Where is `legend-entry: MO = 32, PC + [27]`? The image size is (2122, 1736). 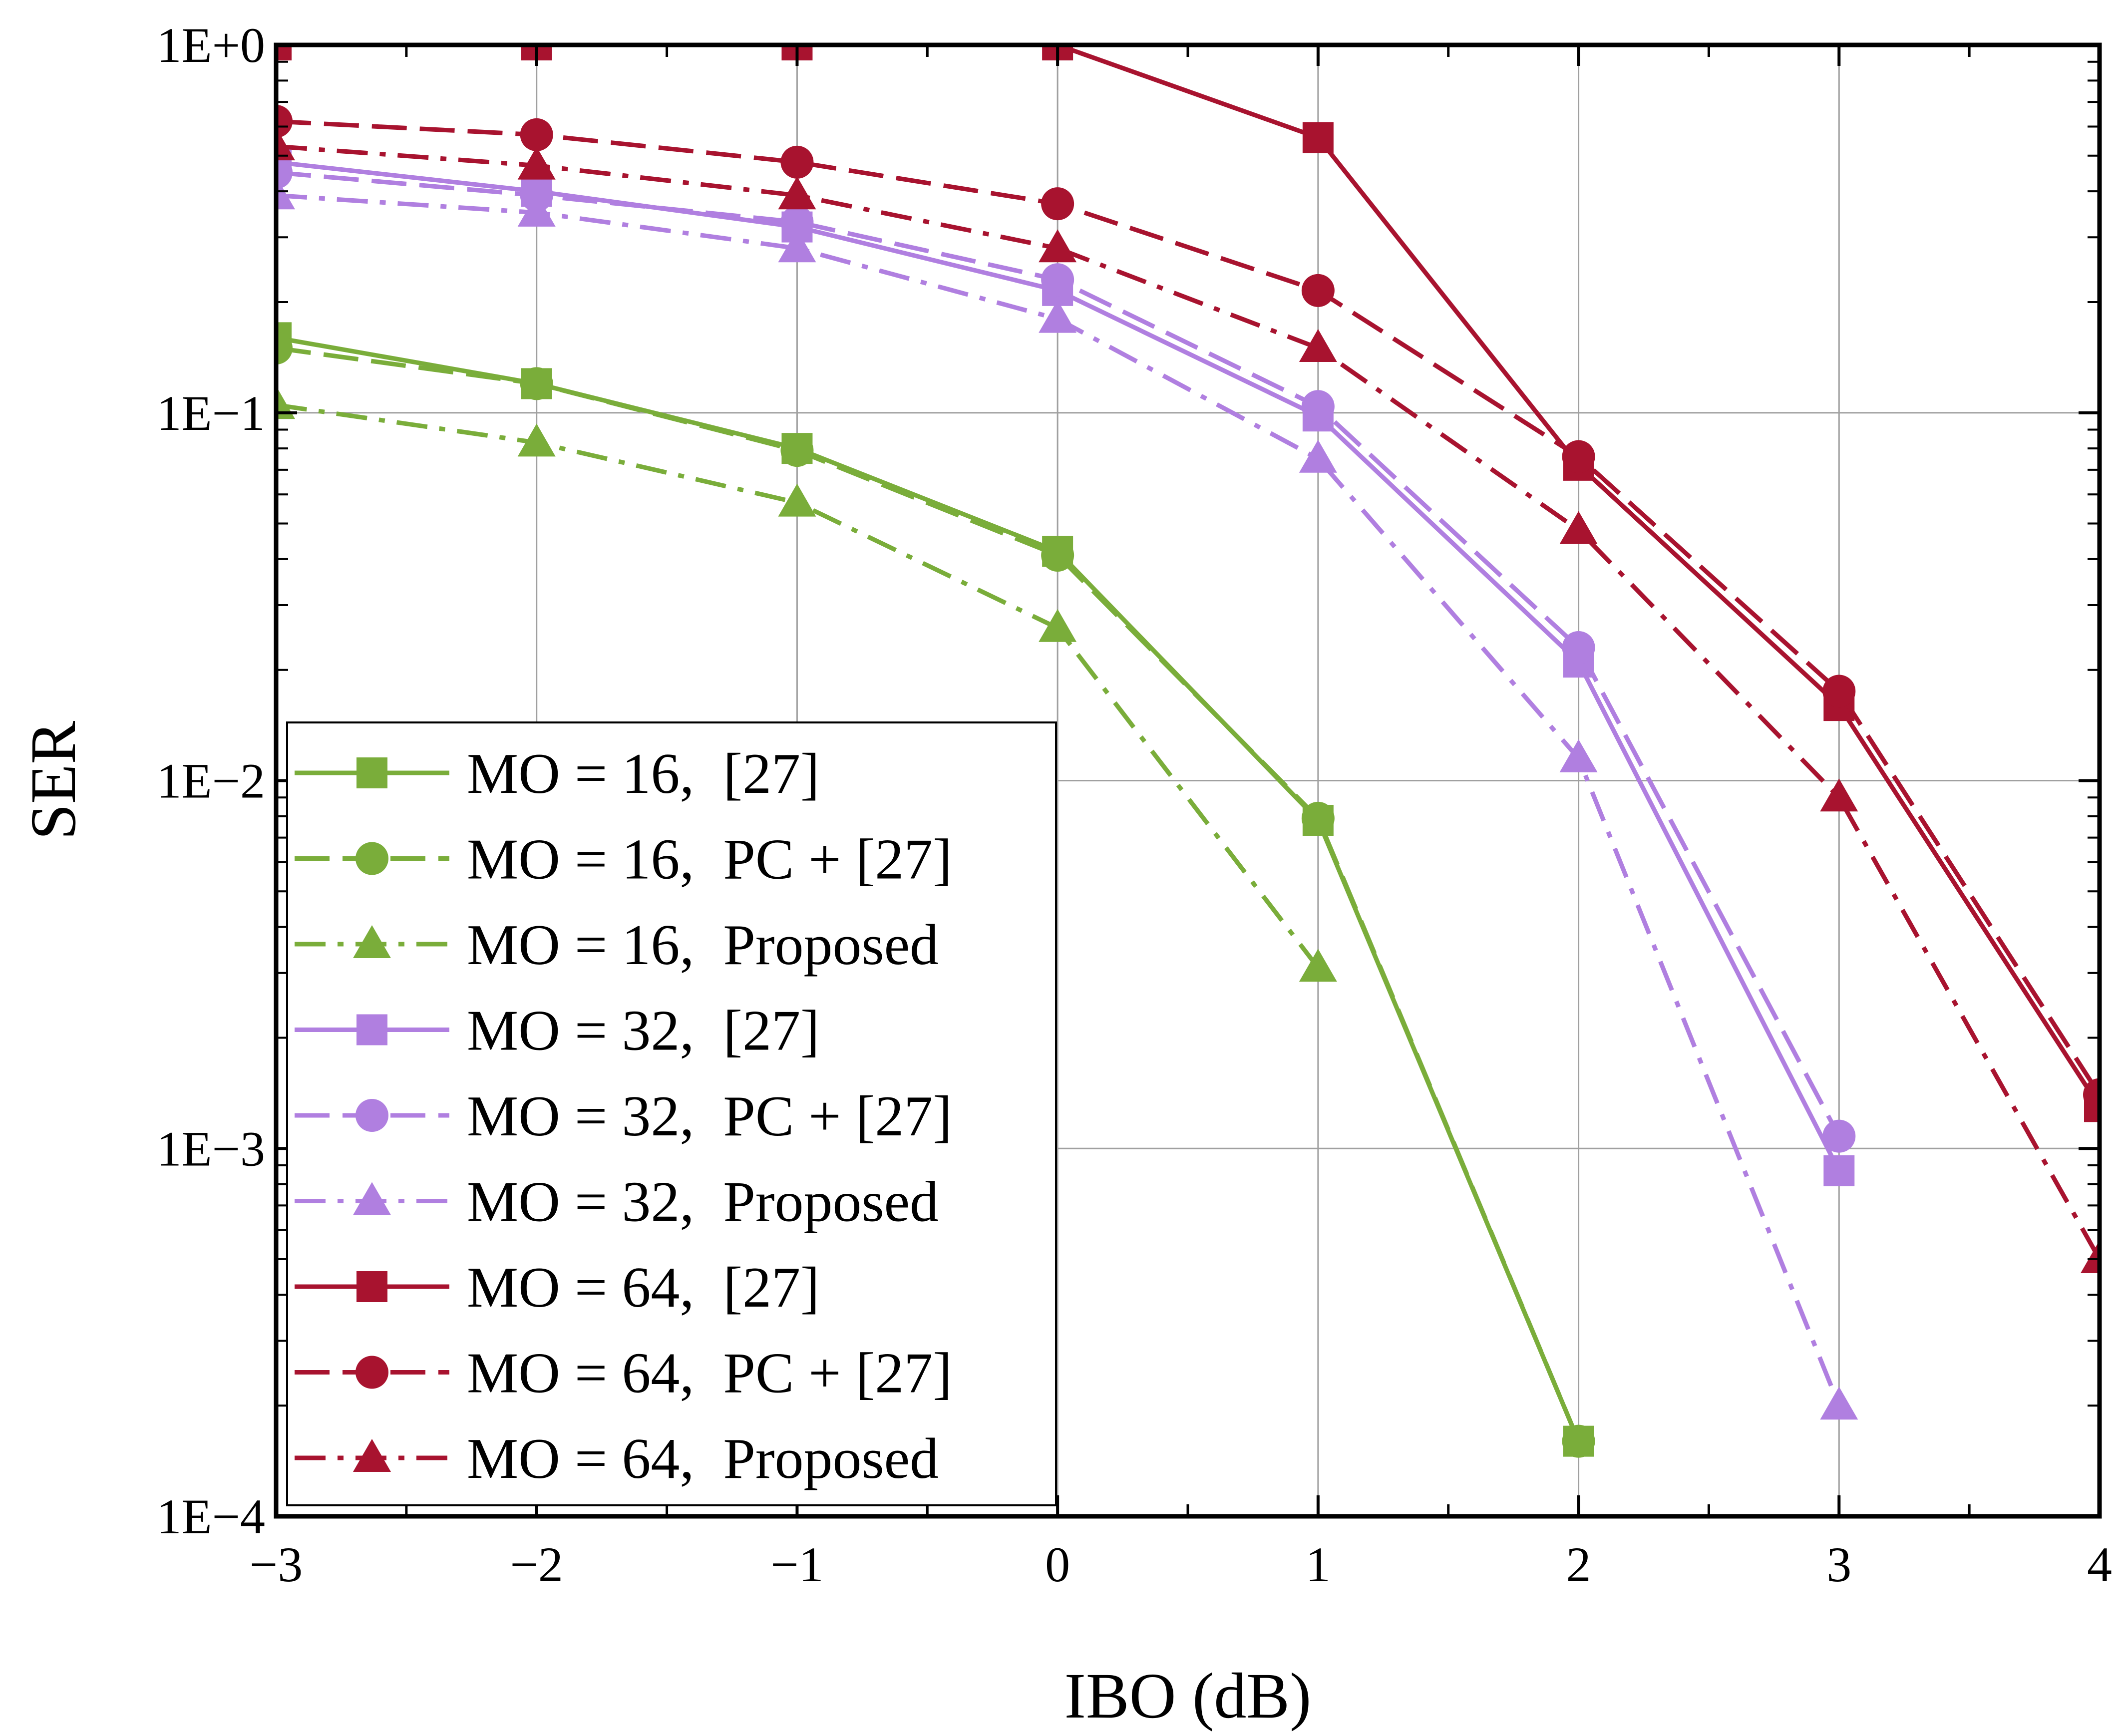
legend-entry: MO = 32, PC + [27] is located at coordinates (624, 1116).